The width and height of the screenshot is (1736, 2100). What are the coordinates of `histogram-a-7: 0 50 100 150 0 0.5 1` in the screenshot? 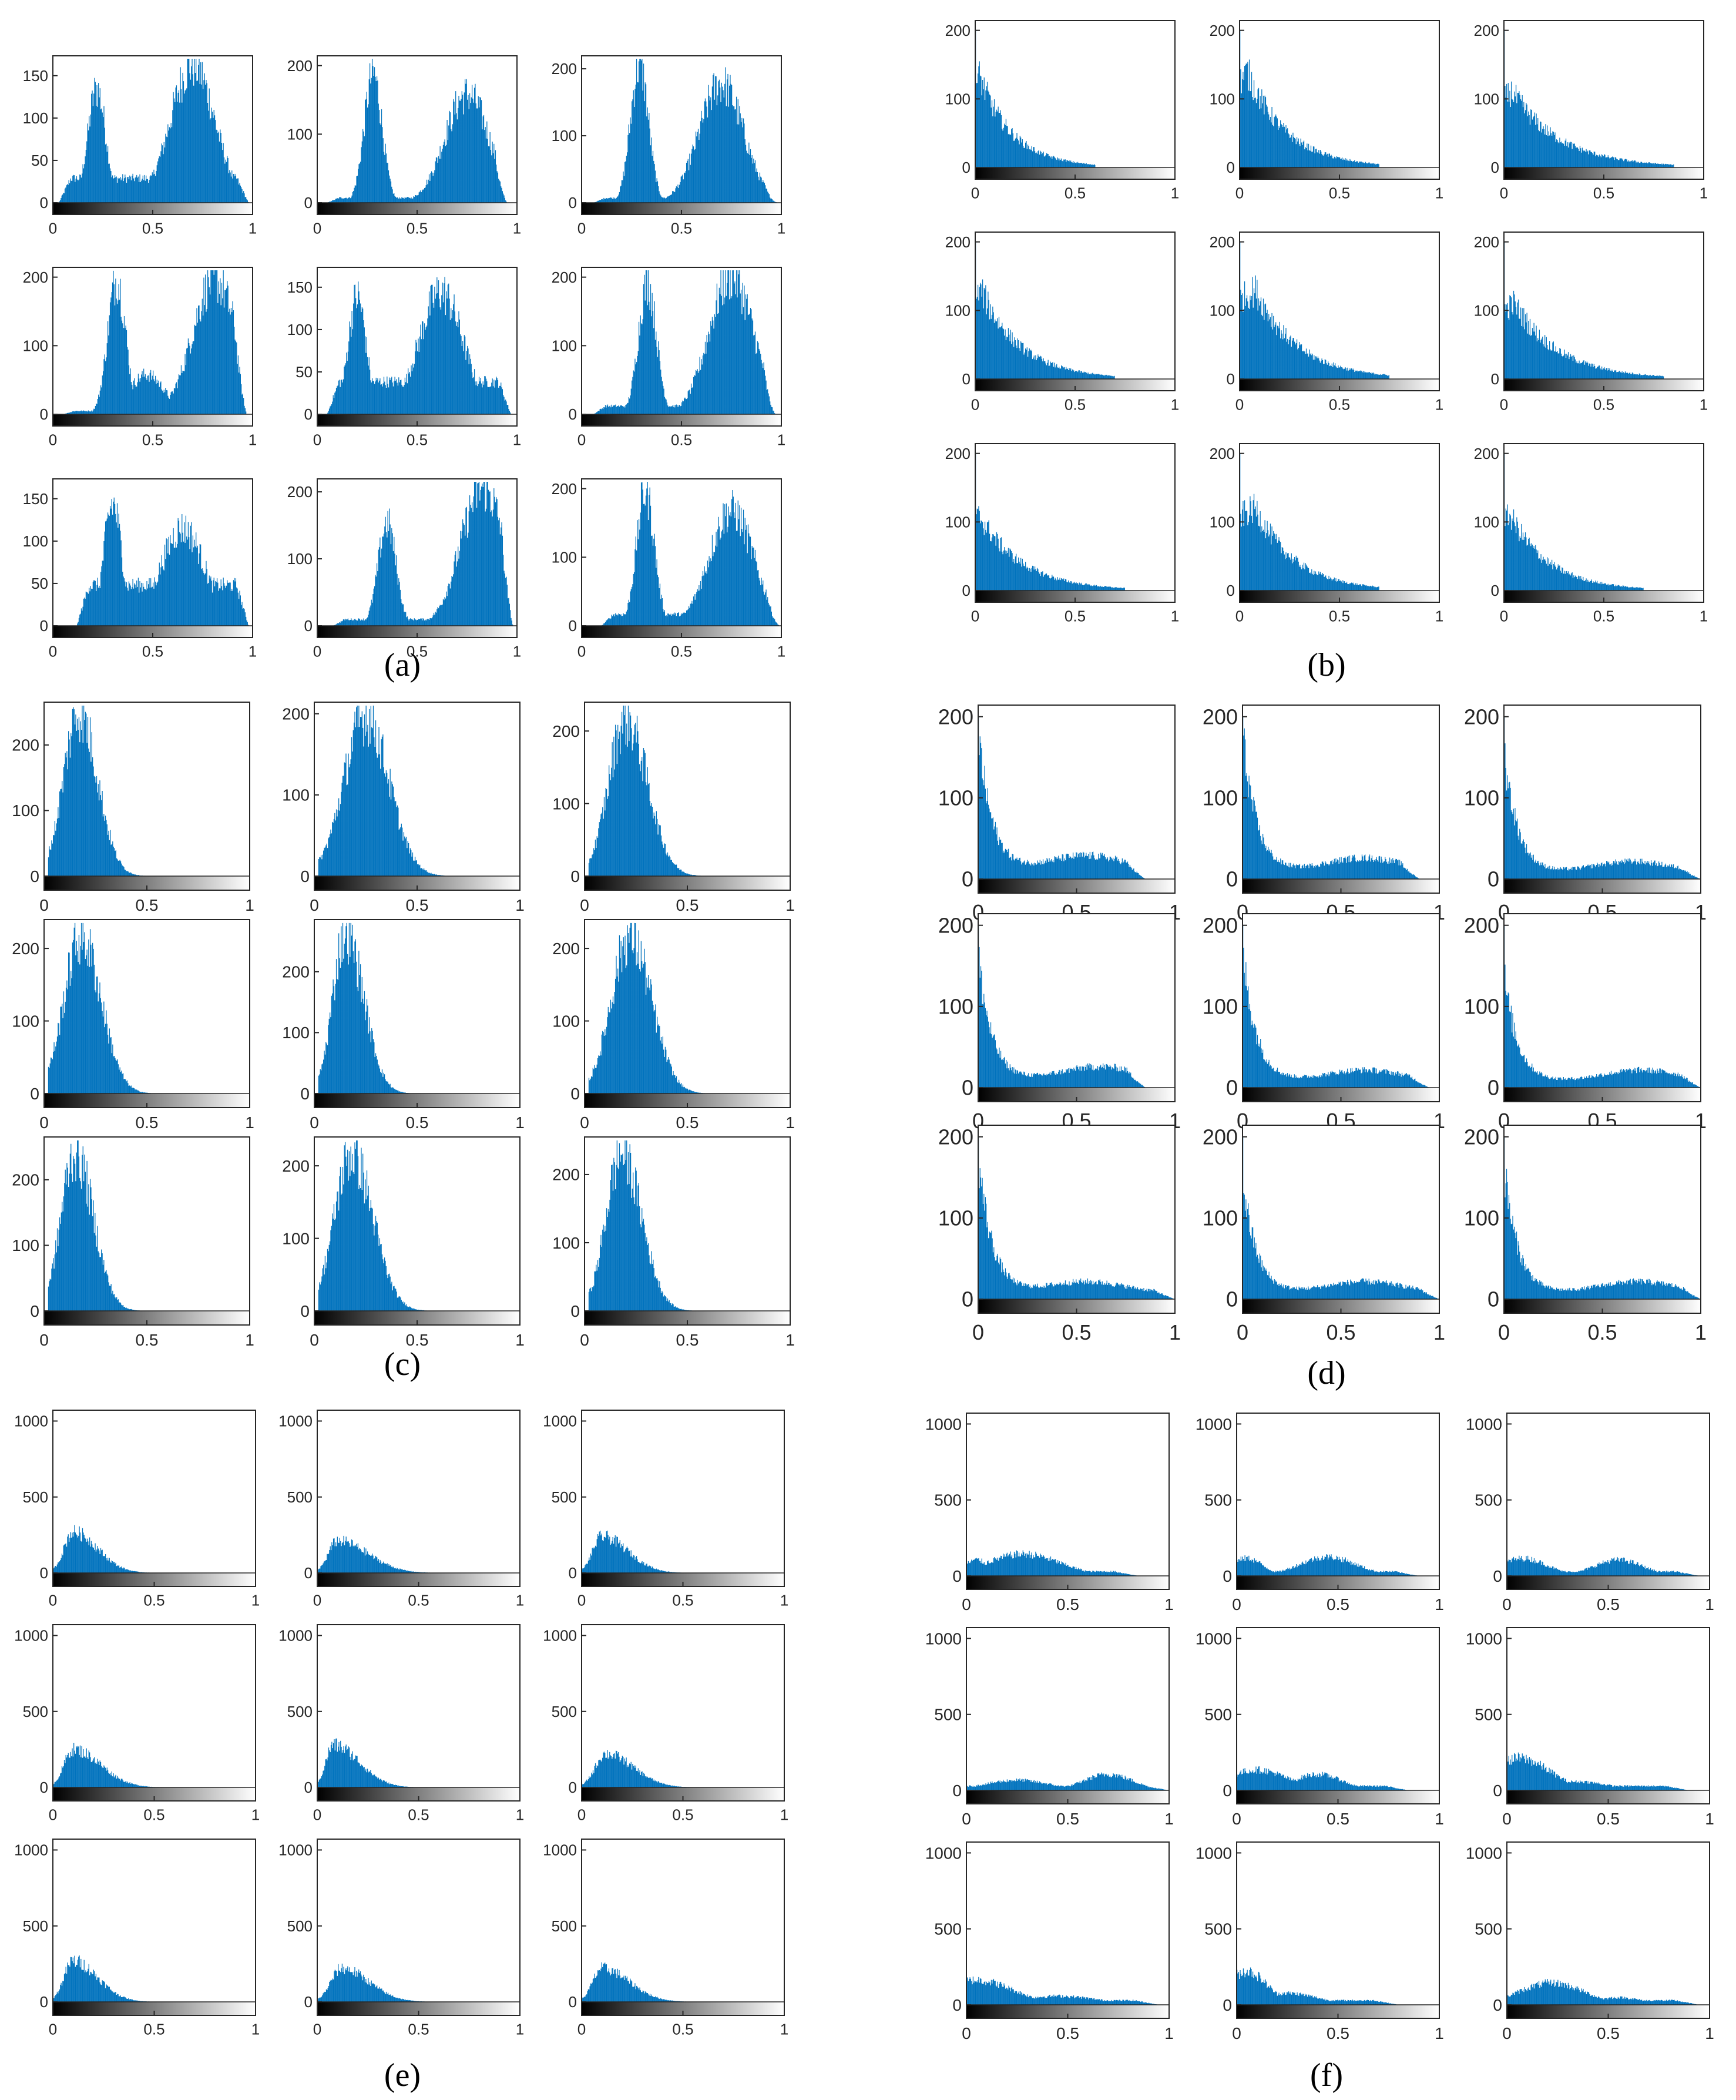 It's located at (140, 569).